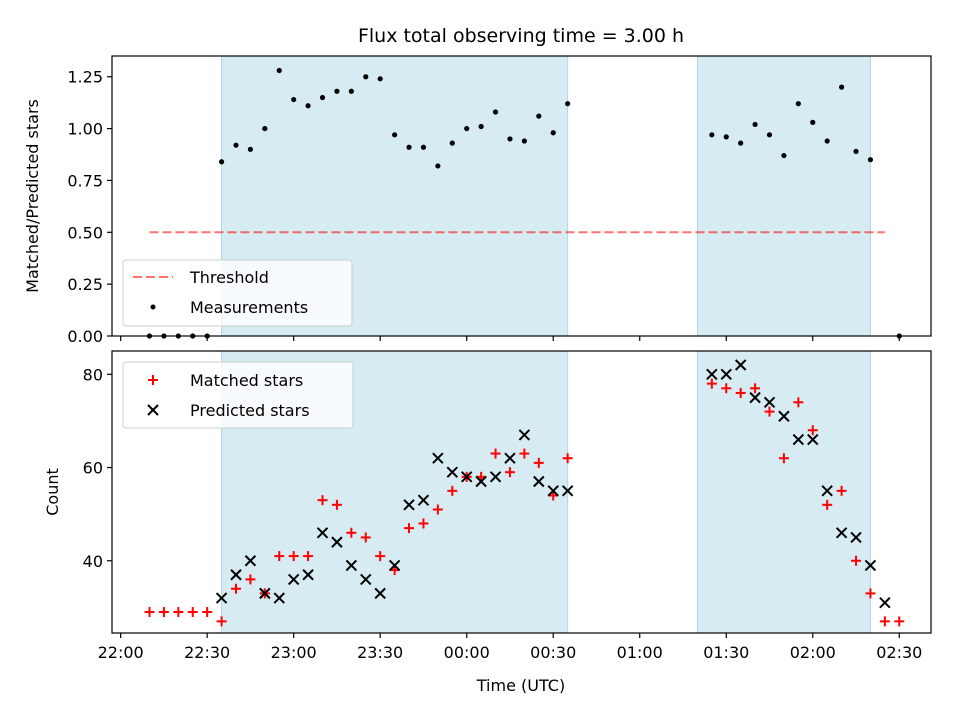 The width and height of the screenshot is (960, 720). I want to click on x-tick-label-8: 02:00, so click(813, 652).